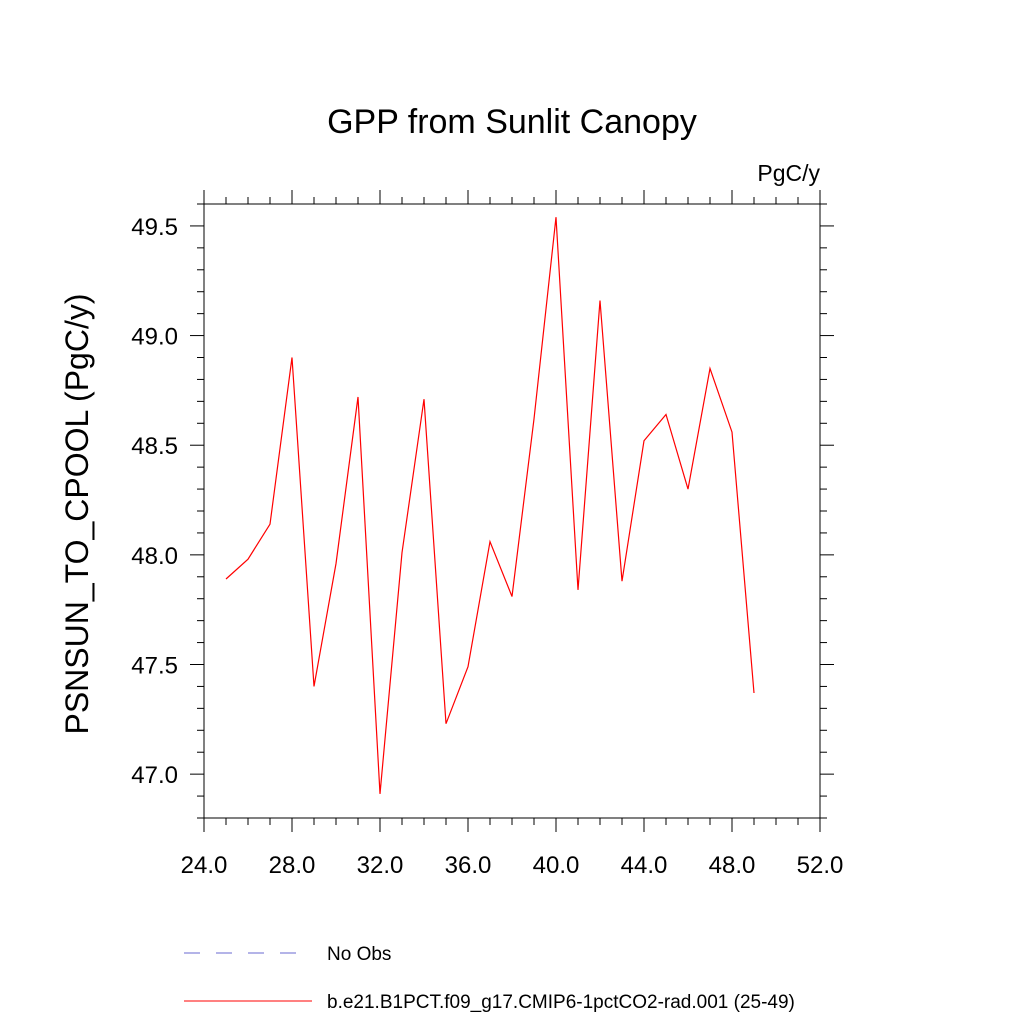 This screenshot has height=1024, width=1024. What do you see at coordinates (154, 337) in the screenshot?
I see `y-tick-label: 49.0` at bounding box center [154, 337].